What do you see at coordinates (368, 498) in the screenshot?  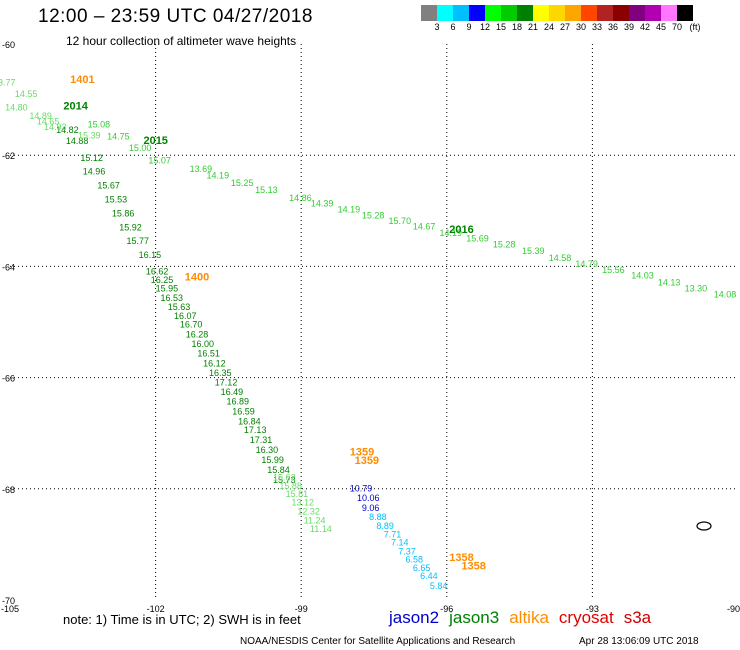 I see `swh-value-label: 10.06` at bounding box center [368, 498].